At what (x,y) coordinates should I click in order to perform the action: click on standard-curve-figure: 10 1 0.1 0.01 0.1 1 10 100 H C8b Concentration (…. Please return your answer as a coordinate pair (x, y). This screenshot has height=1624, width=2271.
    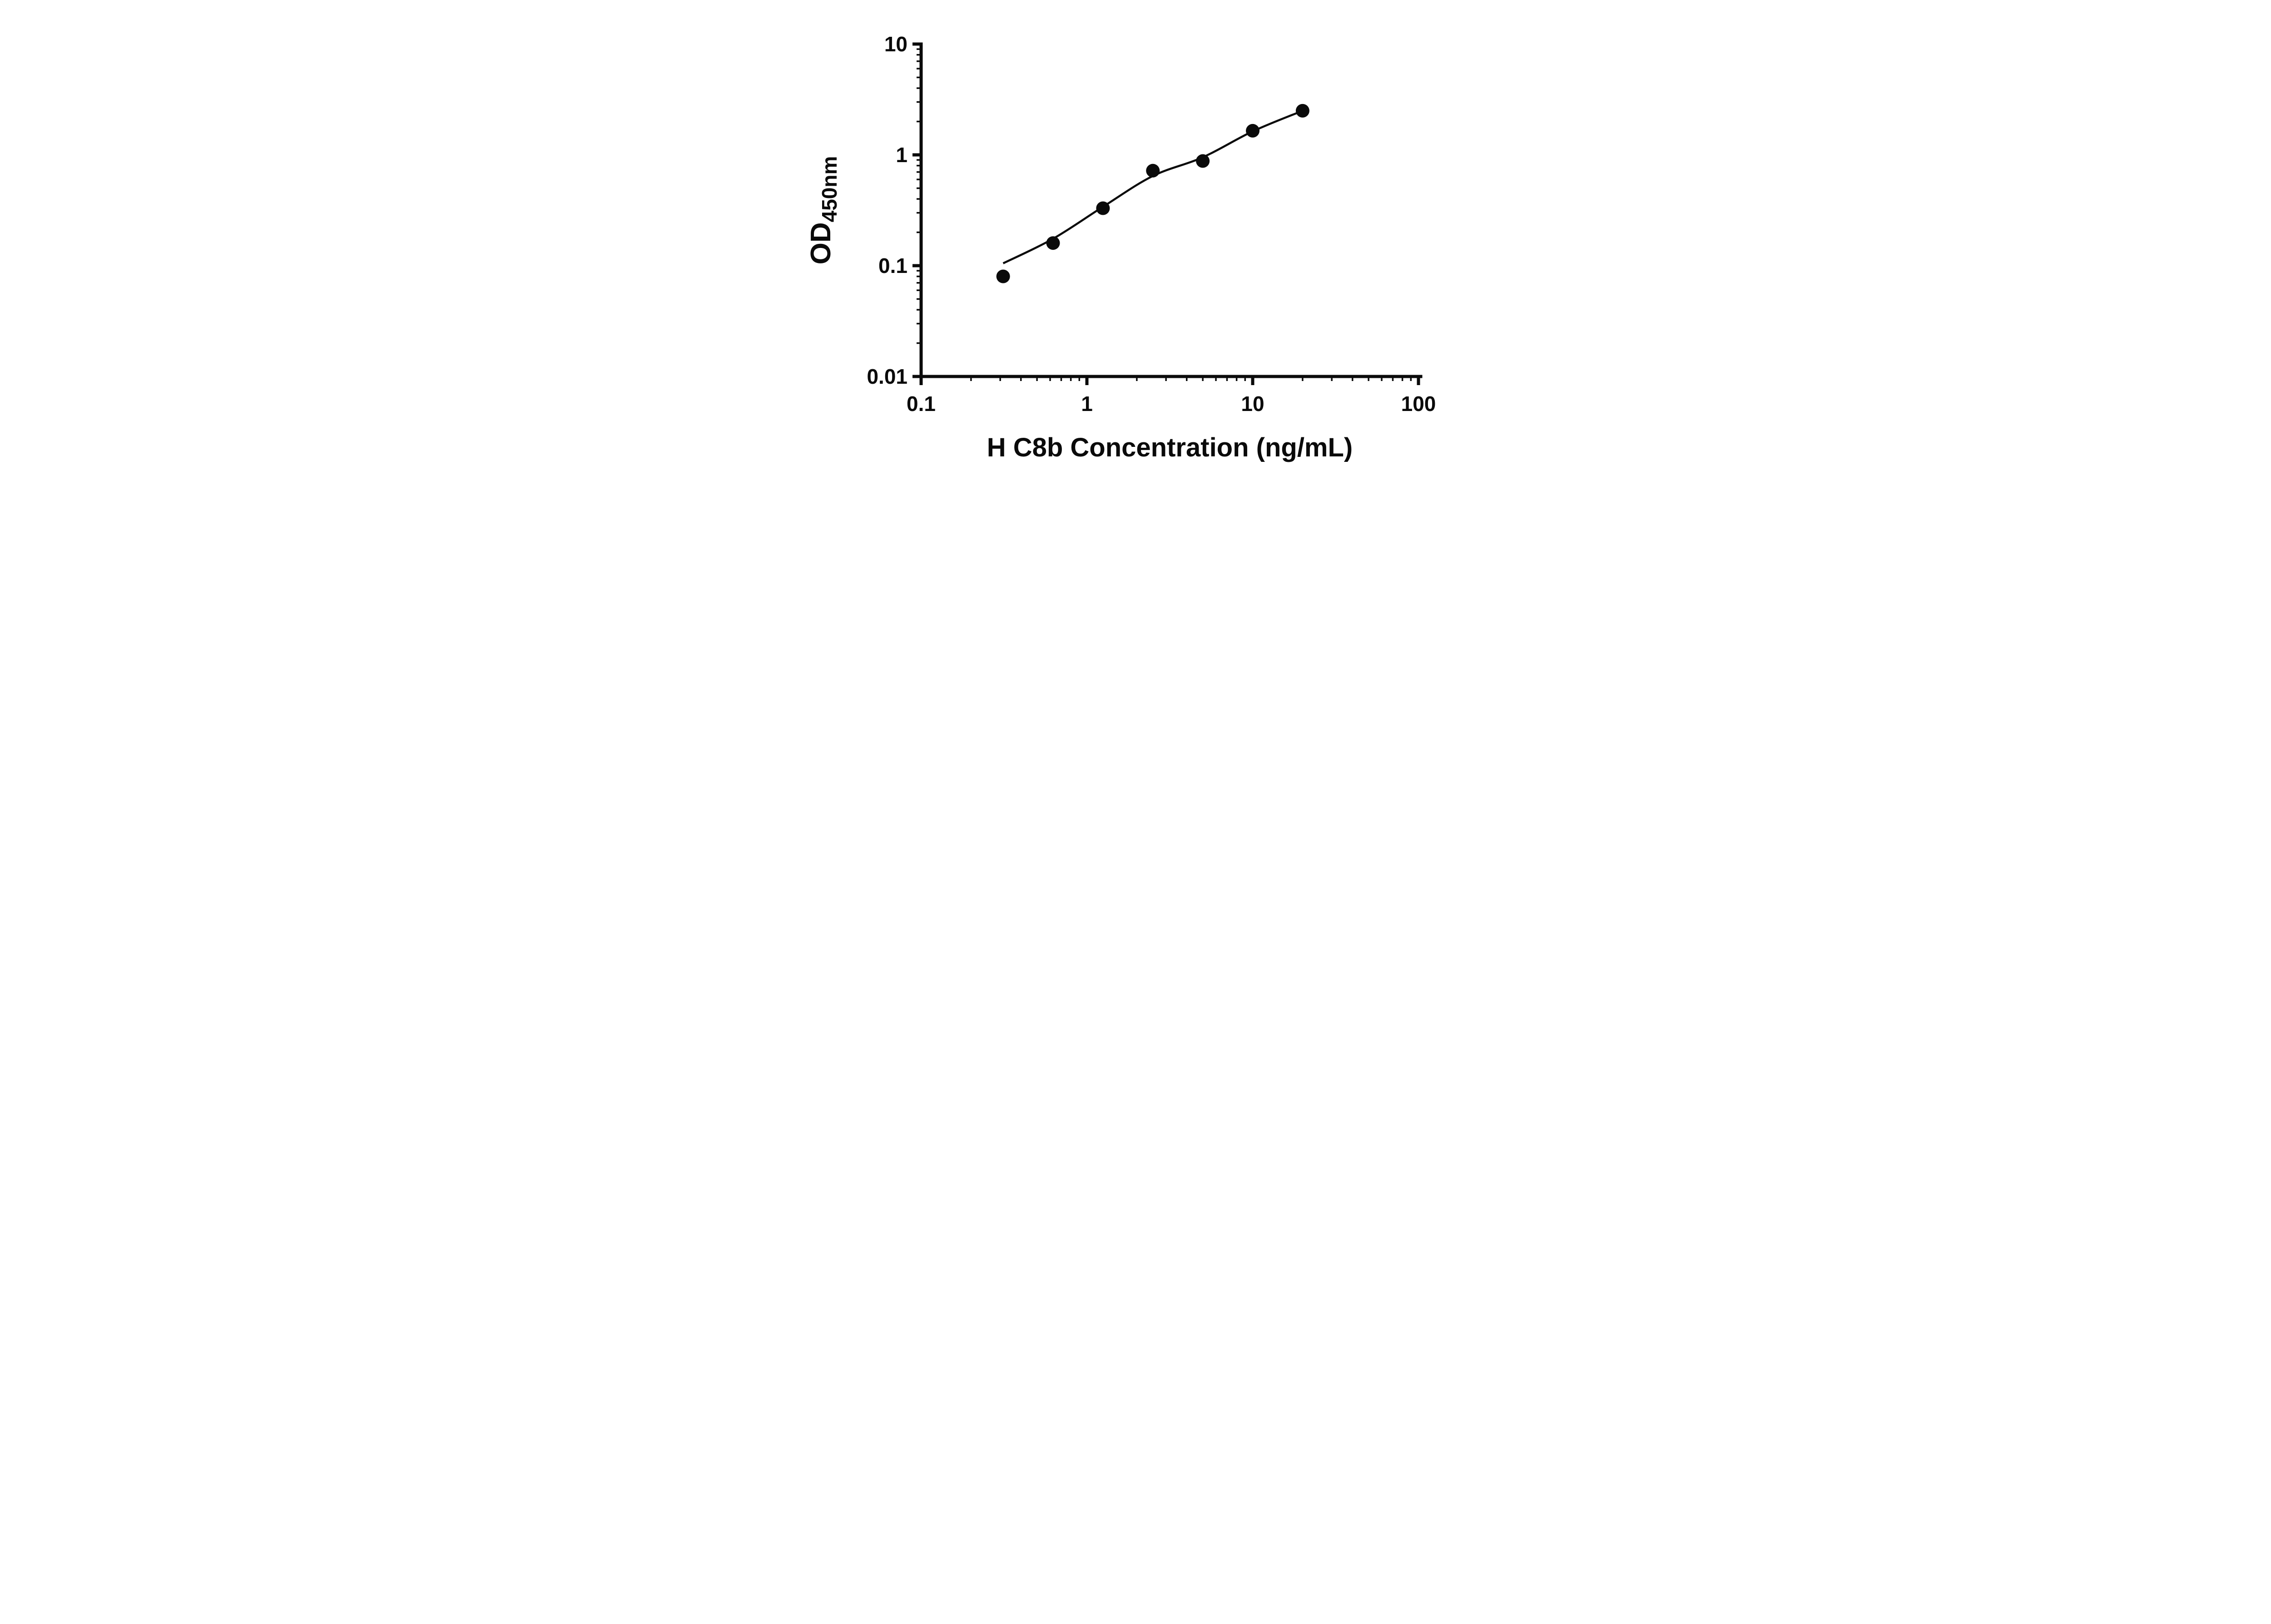
    Looking at the image, I should click on (1135, 242).